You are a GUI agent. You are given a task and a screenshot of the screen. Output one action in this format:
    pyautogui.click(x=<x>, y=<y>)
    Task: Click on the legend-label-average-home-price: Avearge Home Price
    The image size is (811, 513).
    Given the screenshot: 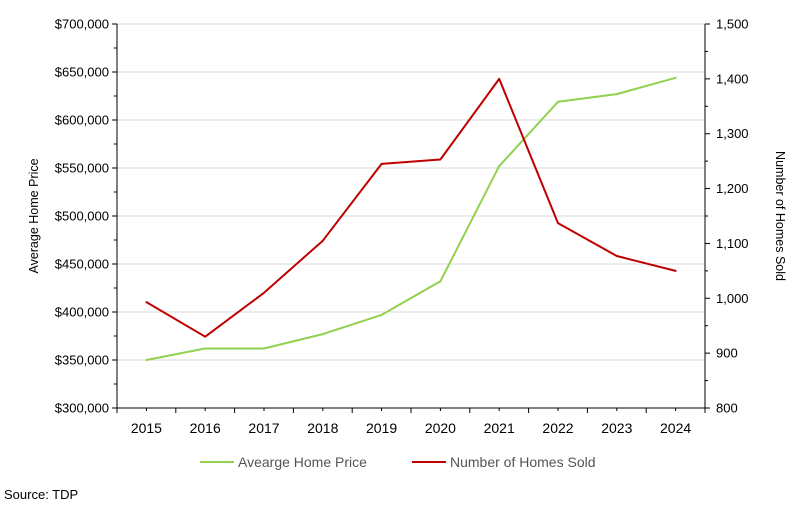 What is the action you would take?
    pyautogui.click(x=302, y=462)
    